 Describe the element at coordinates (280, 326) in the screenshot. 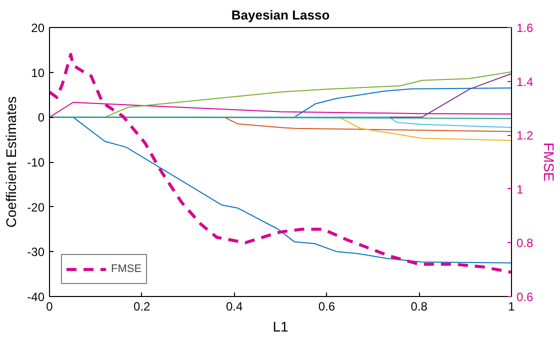

I see `x-axis-title: L1` at that location.